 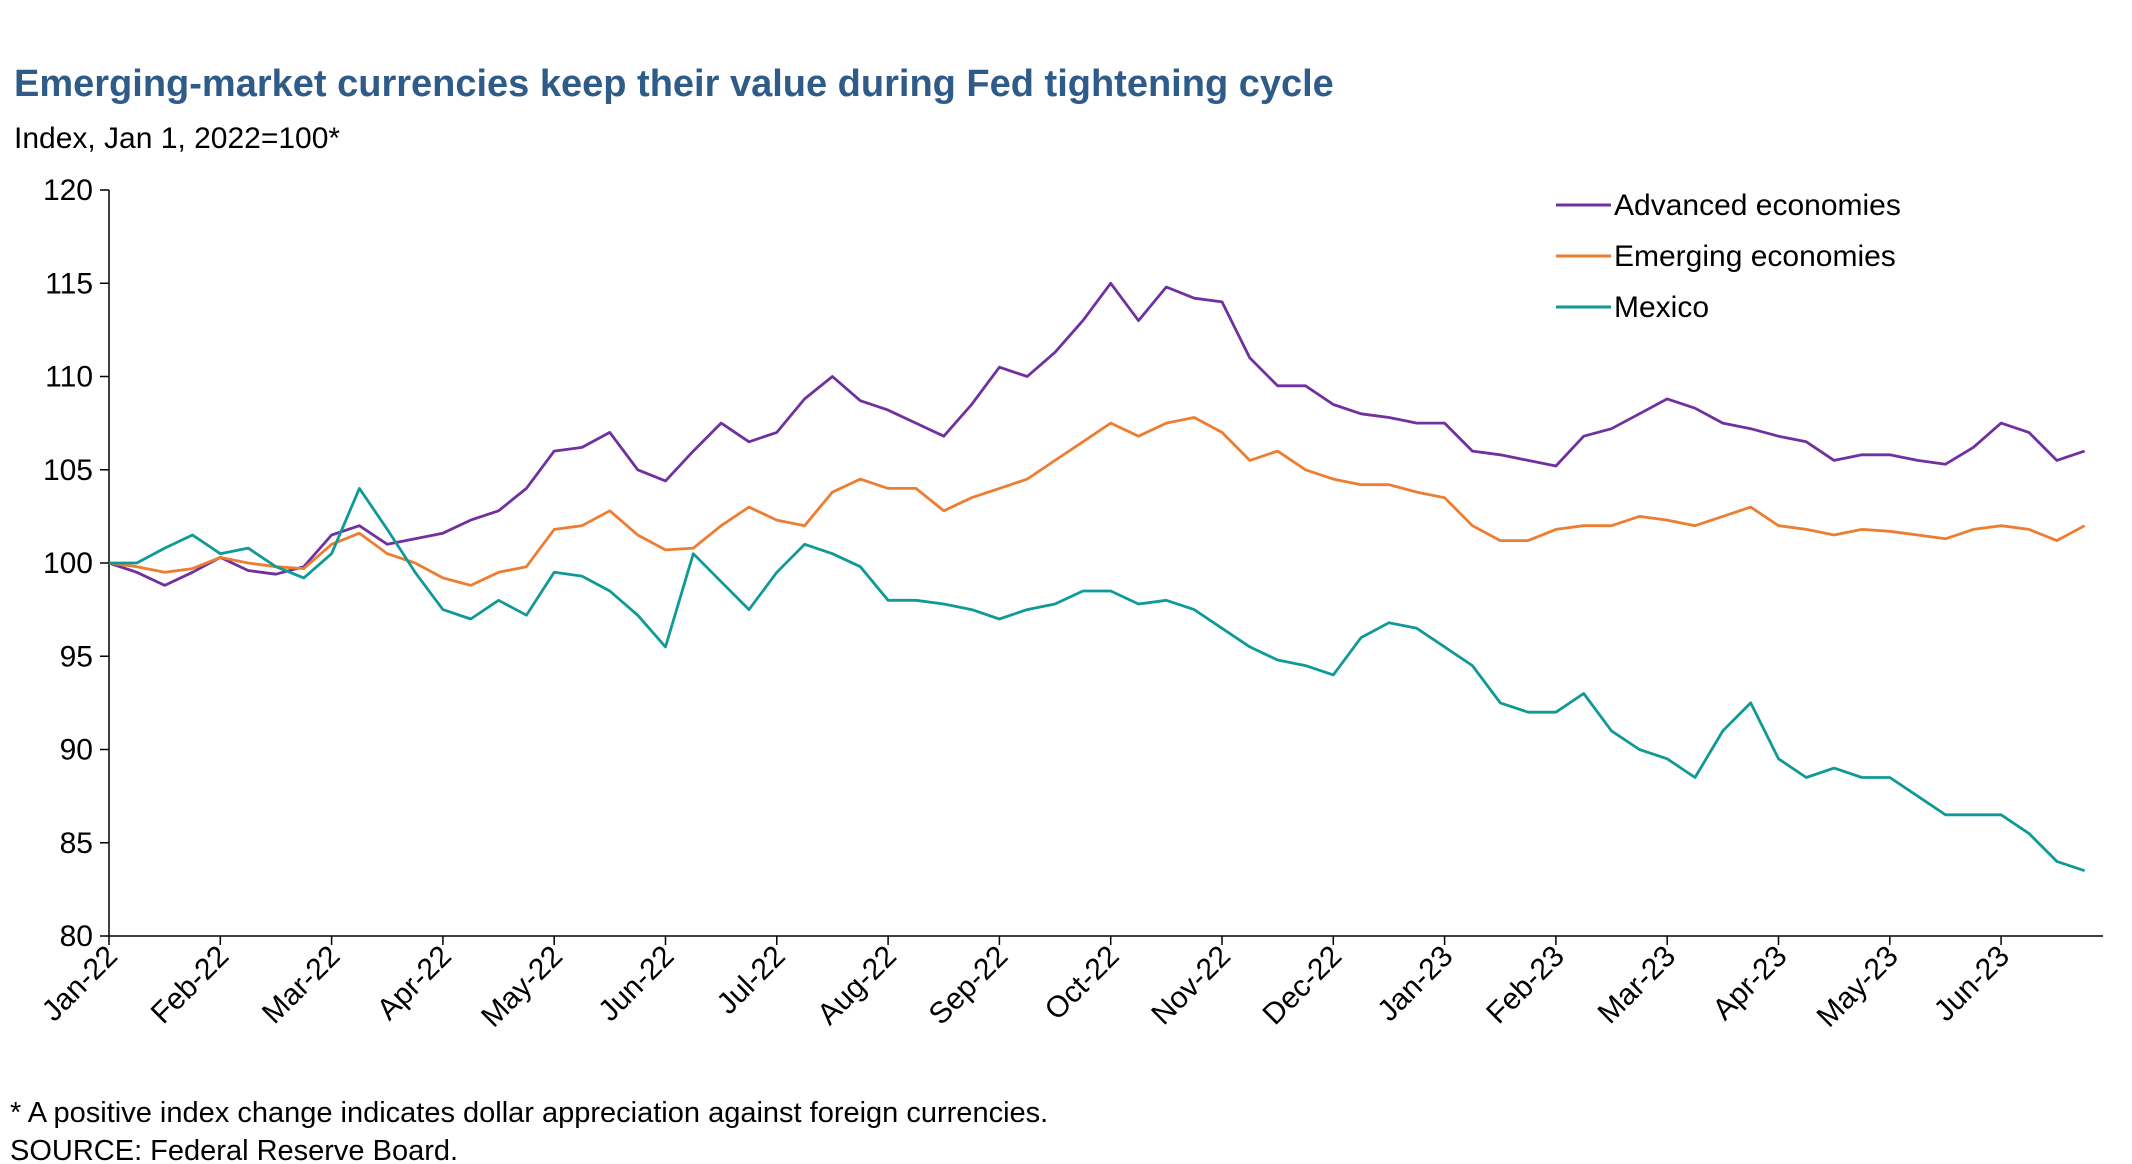 I want to click on legend-label: Mexico, so click(x=1661, y=307).